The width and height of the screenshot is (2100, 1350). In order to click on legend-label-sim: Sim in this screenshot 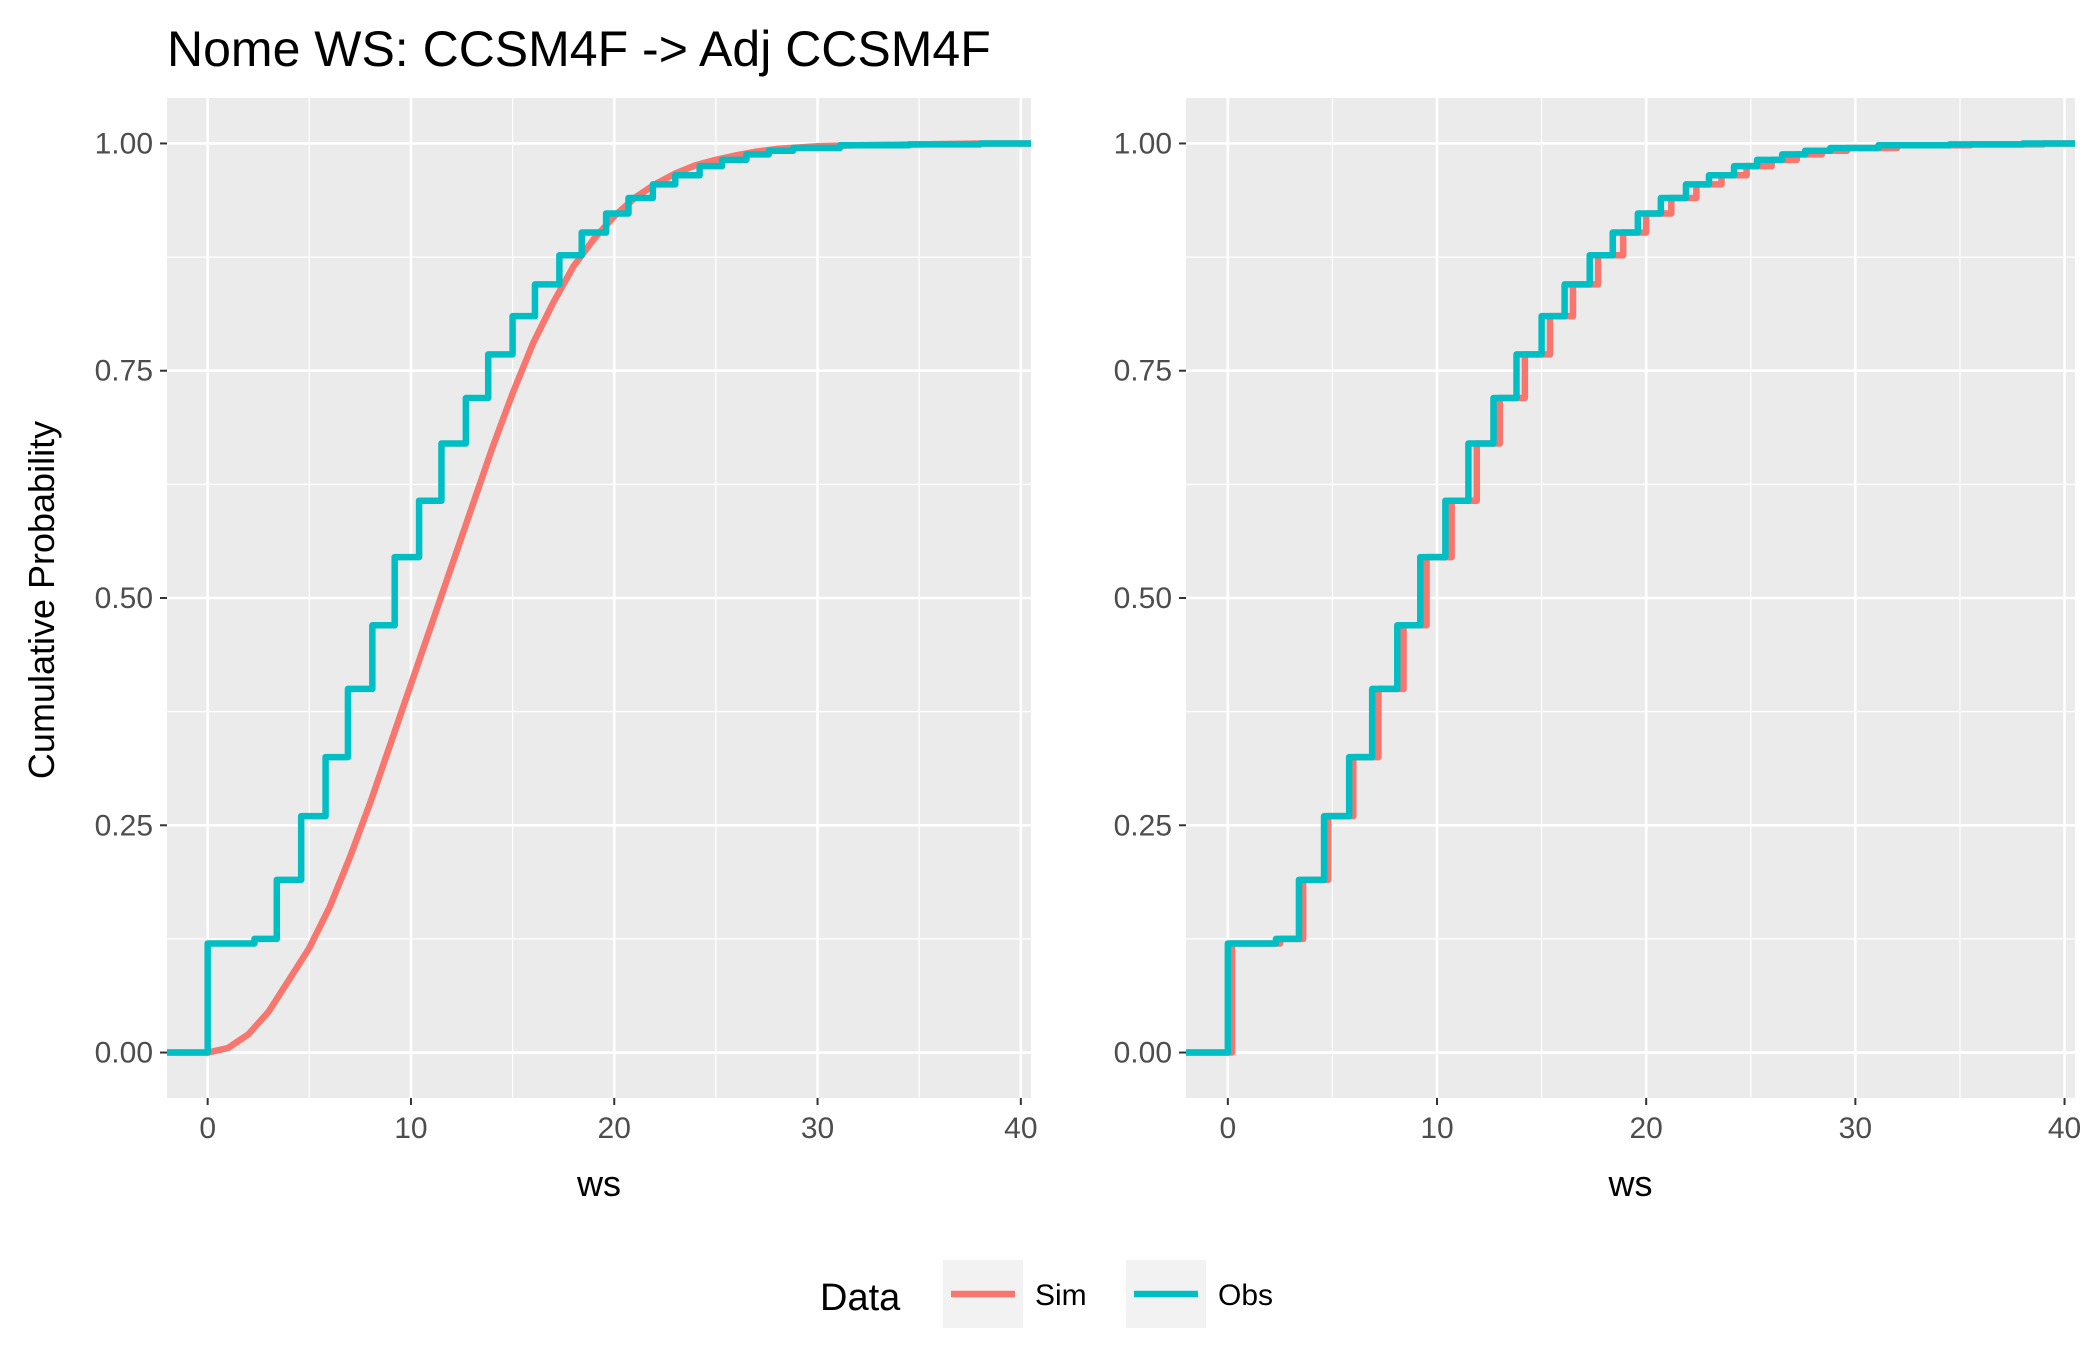, I will do `click(1061, 1295)`.